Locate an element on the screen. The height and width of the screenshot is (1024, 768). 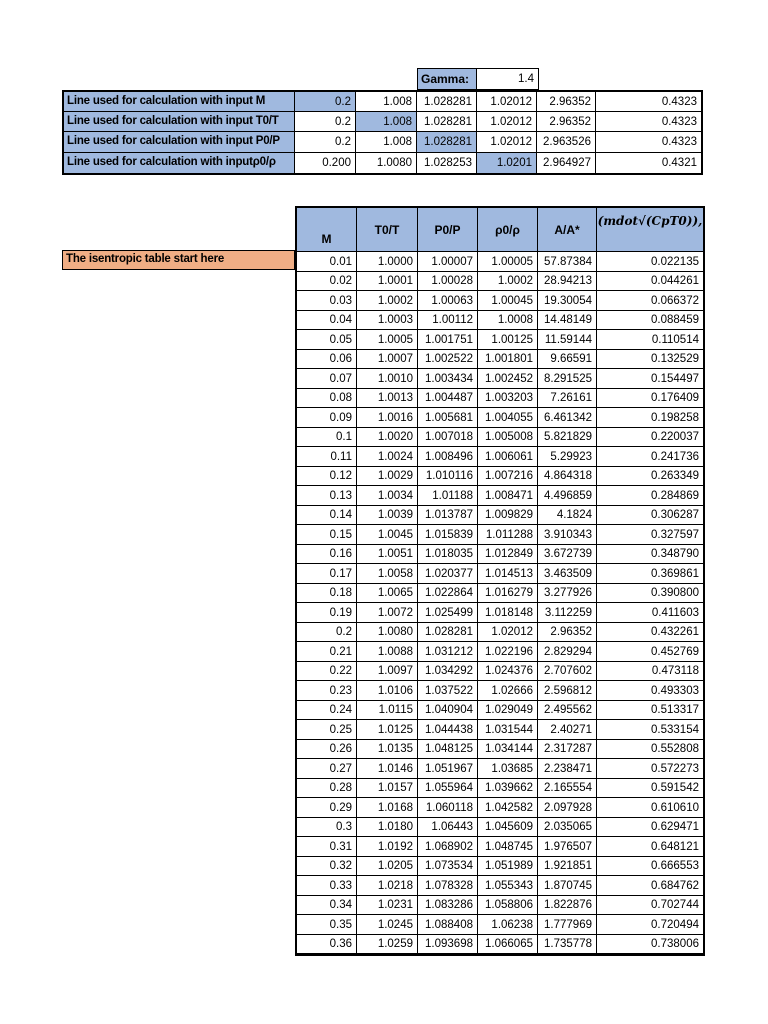
table-cell: 1.007018 is located at coordinates (448, 437).